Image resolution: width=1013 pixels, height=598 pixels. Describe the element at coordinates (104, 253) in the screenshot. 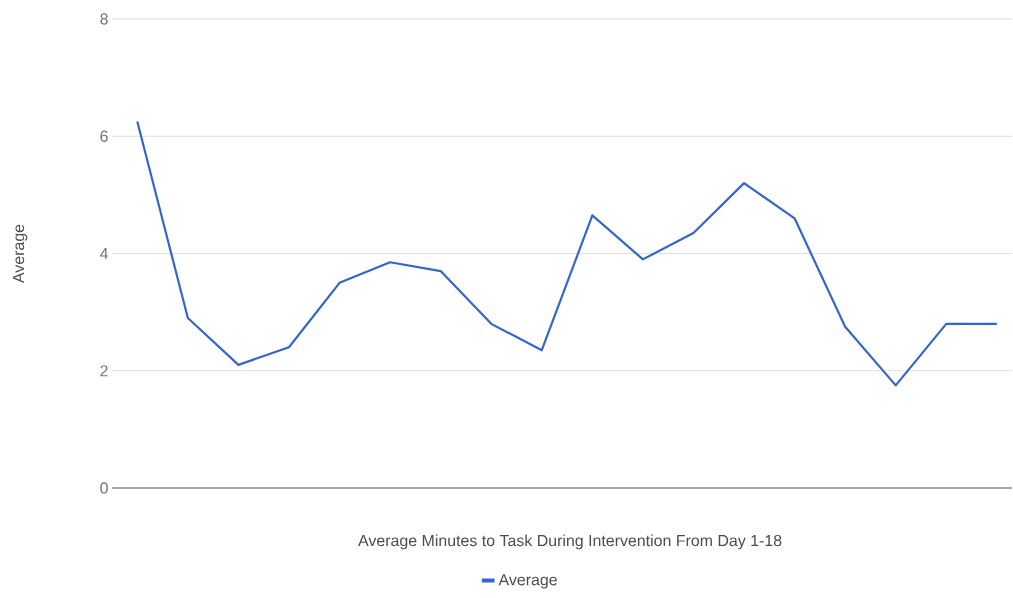

I see `y-tick-label: 4` at that location.